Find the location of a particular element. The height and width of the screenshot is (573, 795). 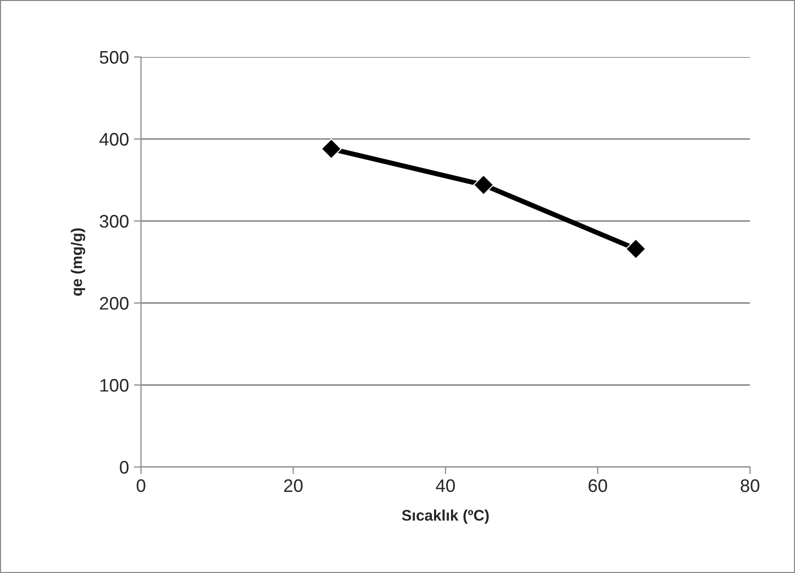

x-axis-title: Sıcaklık (ºC) is located at coordinates (445, 517).